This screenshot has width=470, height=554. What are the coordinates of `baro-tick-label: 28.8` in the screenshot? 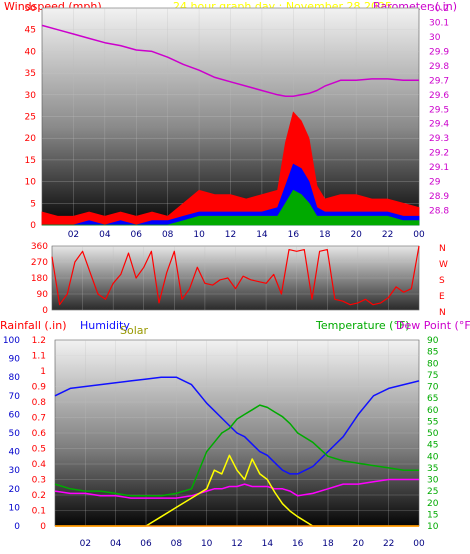 It's located at (439, 212).